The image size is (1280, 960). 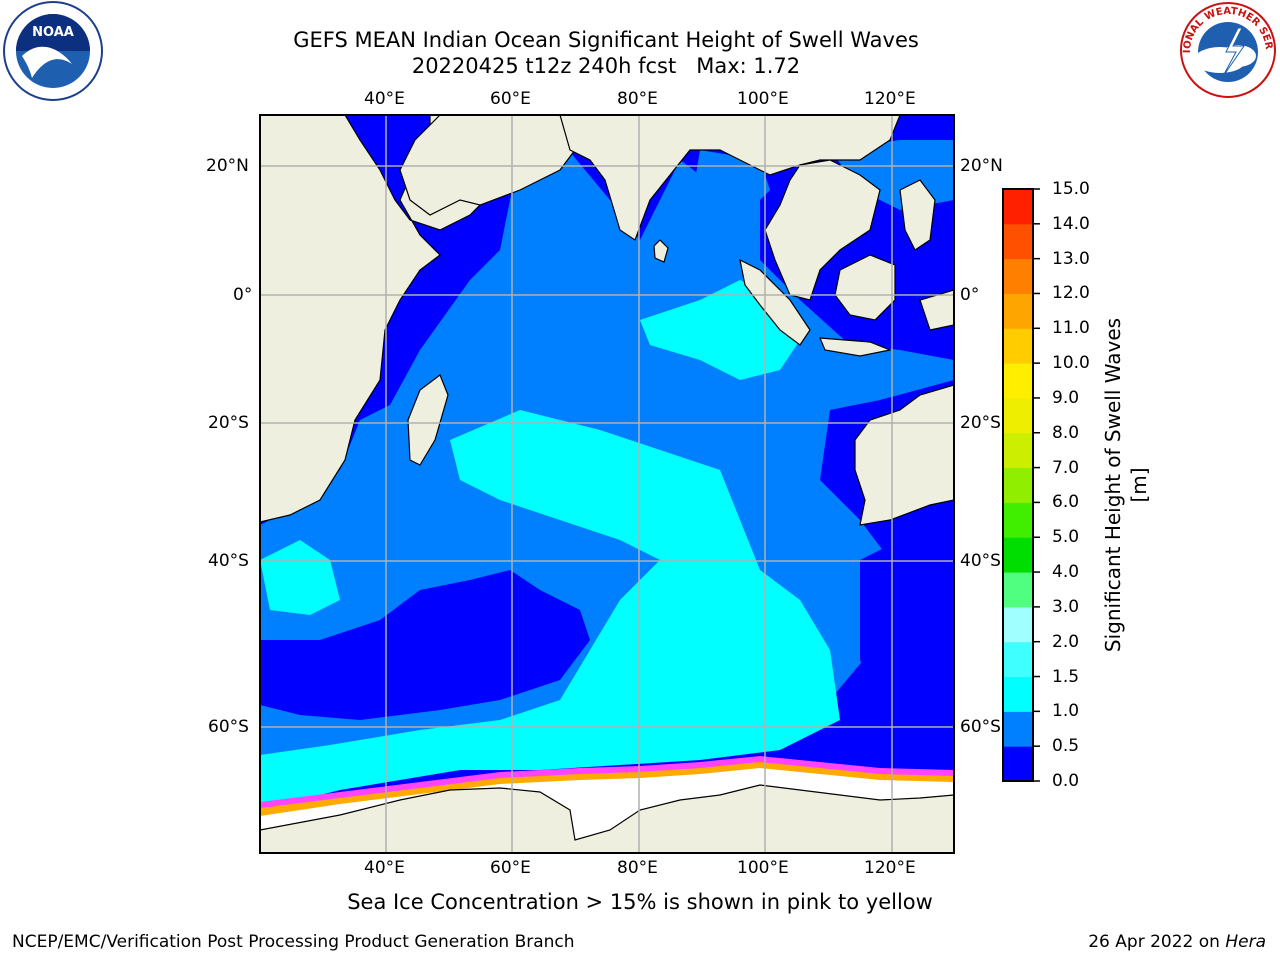 What do you see at coordinates (228, 423) in the screenshot?
I see `lat-label-left-20s: 20°S` at bounding box center [228, 423].